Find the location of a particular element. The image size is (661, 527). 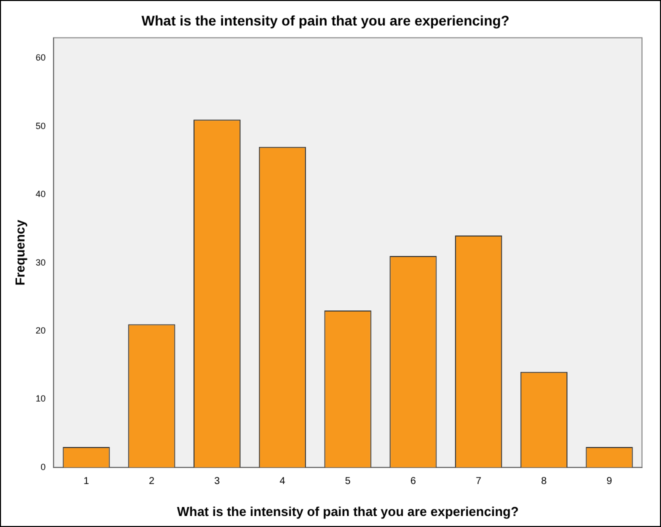

y-tick-label: 0 is located at coordinates (43, 467).